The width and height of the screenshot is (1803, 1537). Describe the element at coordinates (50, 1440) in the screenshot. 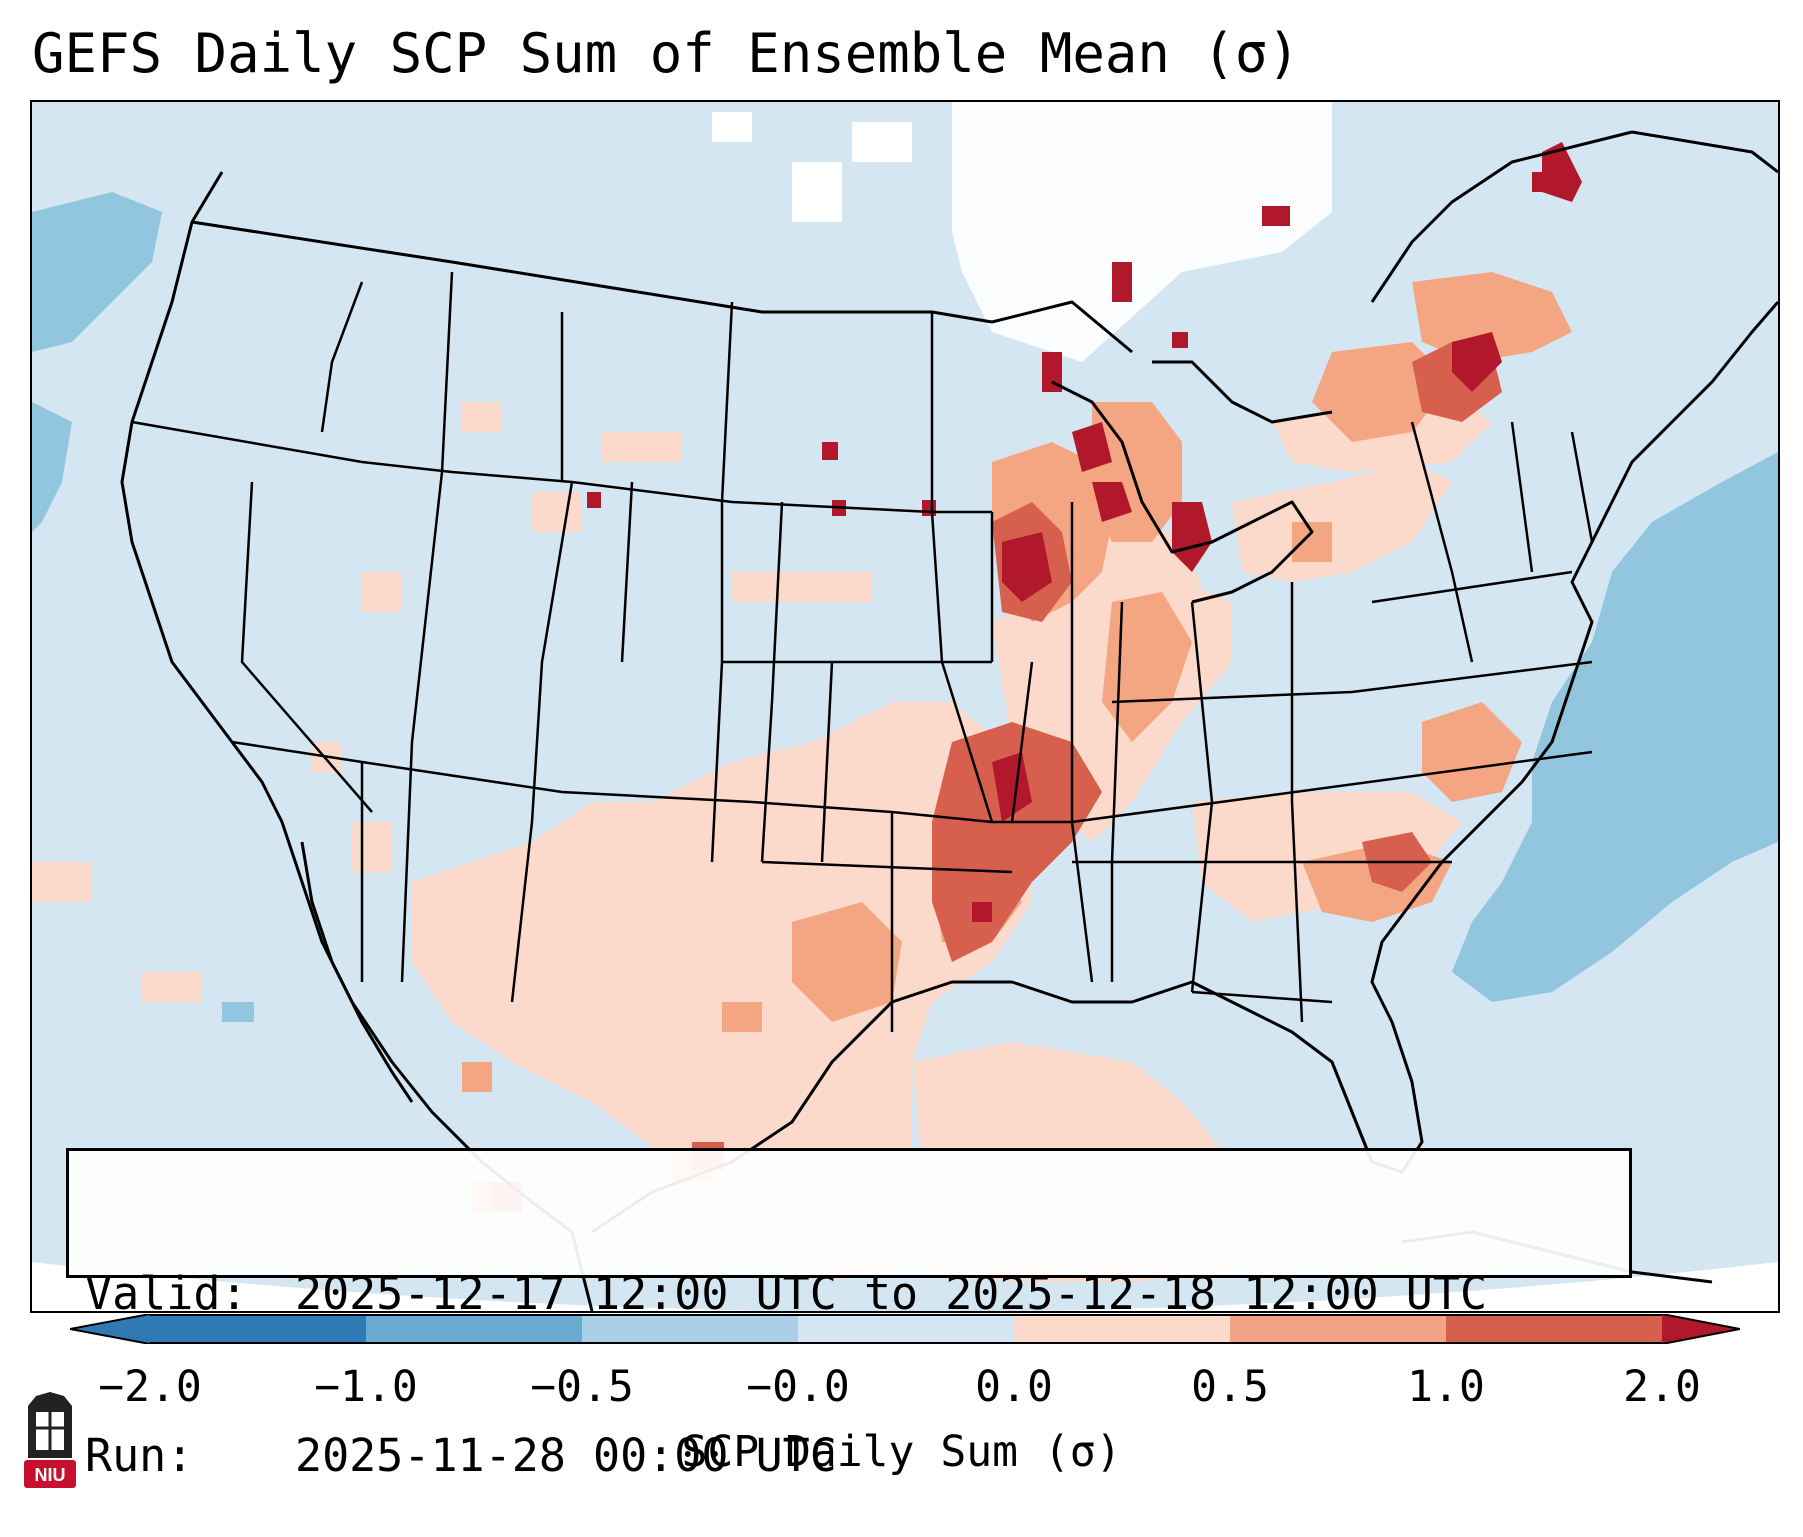

I see `niu-logo: NIU` at that location.